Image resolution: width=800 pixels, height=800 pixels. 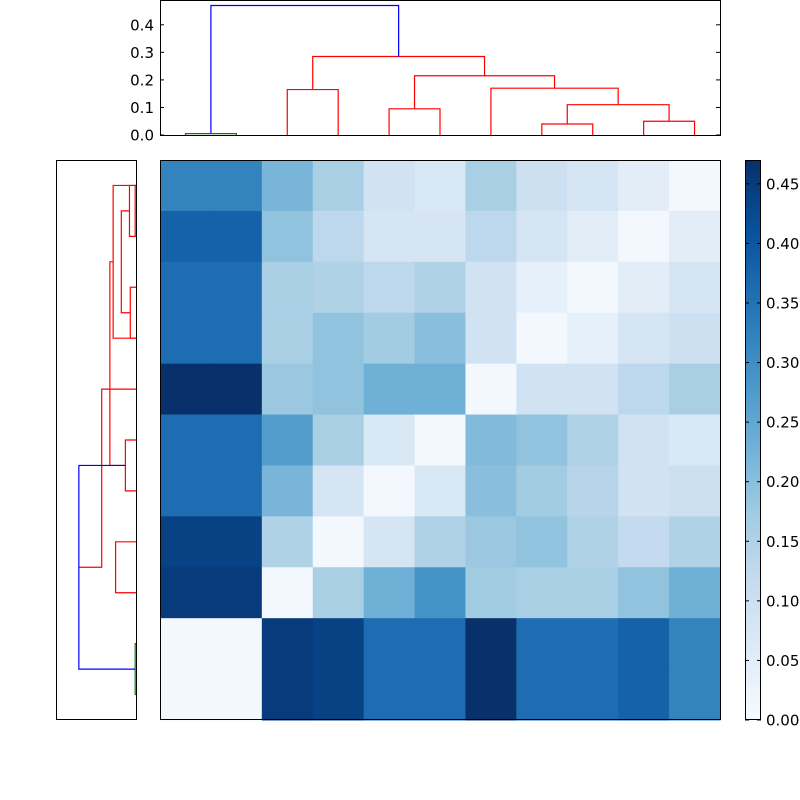 What do you see at coordinates (782, 542) in the screenshot?
I see `colorbar-tick-label: 0.15` at bounding box center [782, 542].